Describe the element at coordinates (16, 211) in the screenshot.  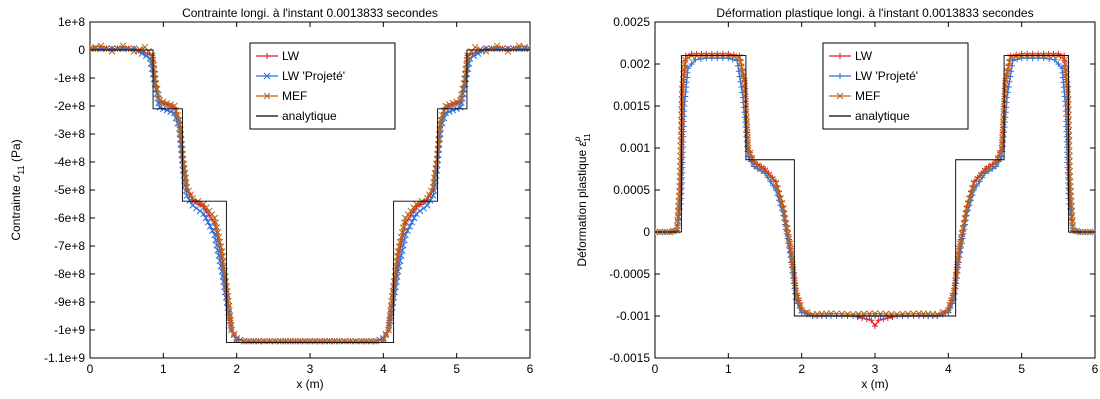
I see `y-axis-label-text: Contrainte` at that location.